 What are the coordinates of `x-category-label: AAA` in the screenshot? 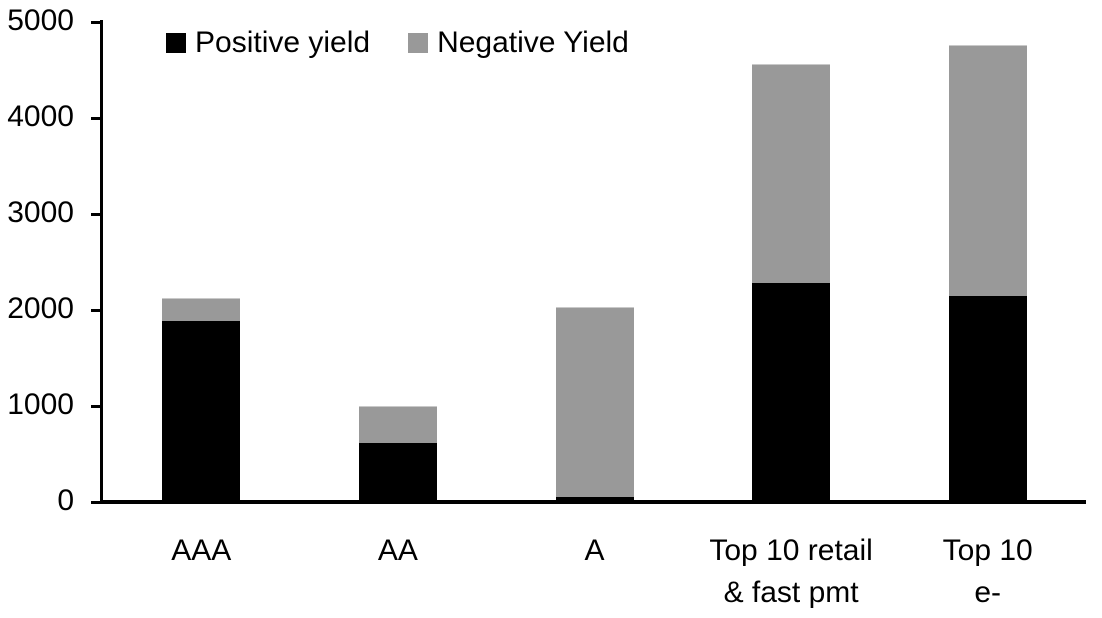 It's located at (201, 550).